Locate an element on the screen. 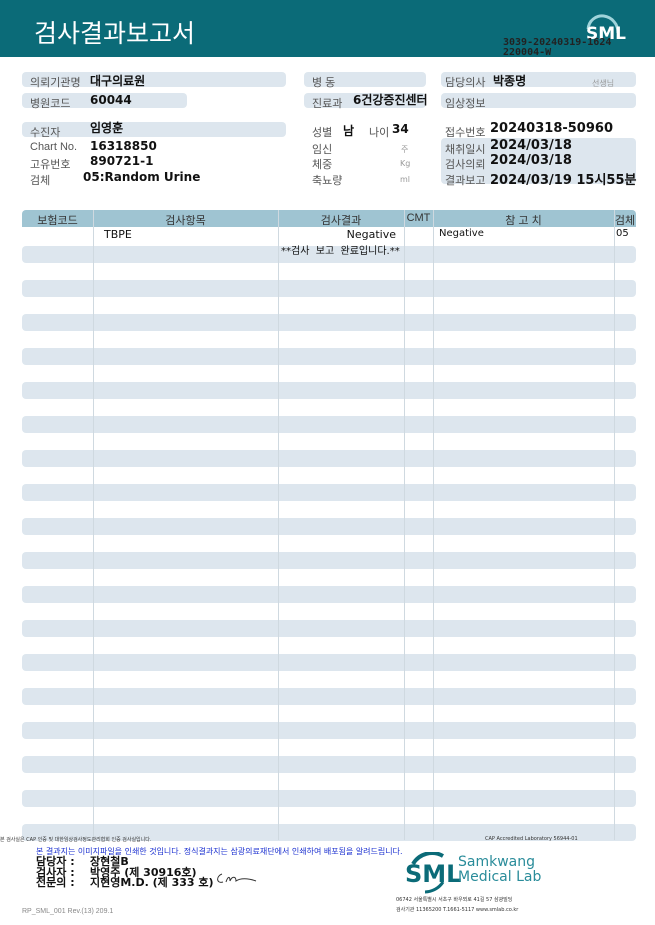 This screenshot has width=655, height=925. report-label: 결과보고 is located at coordinates (465, 181).